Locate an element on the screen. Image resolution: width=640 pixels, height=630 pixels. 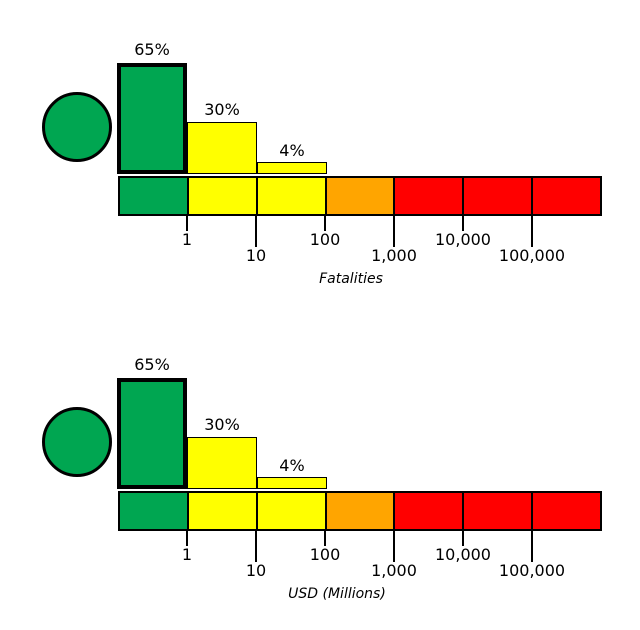
axis-title: USD (Millions) is located at coordinates (337, 594).